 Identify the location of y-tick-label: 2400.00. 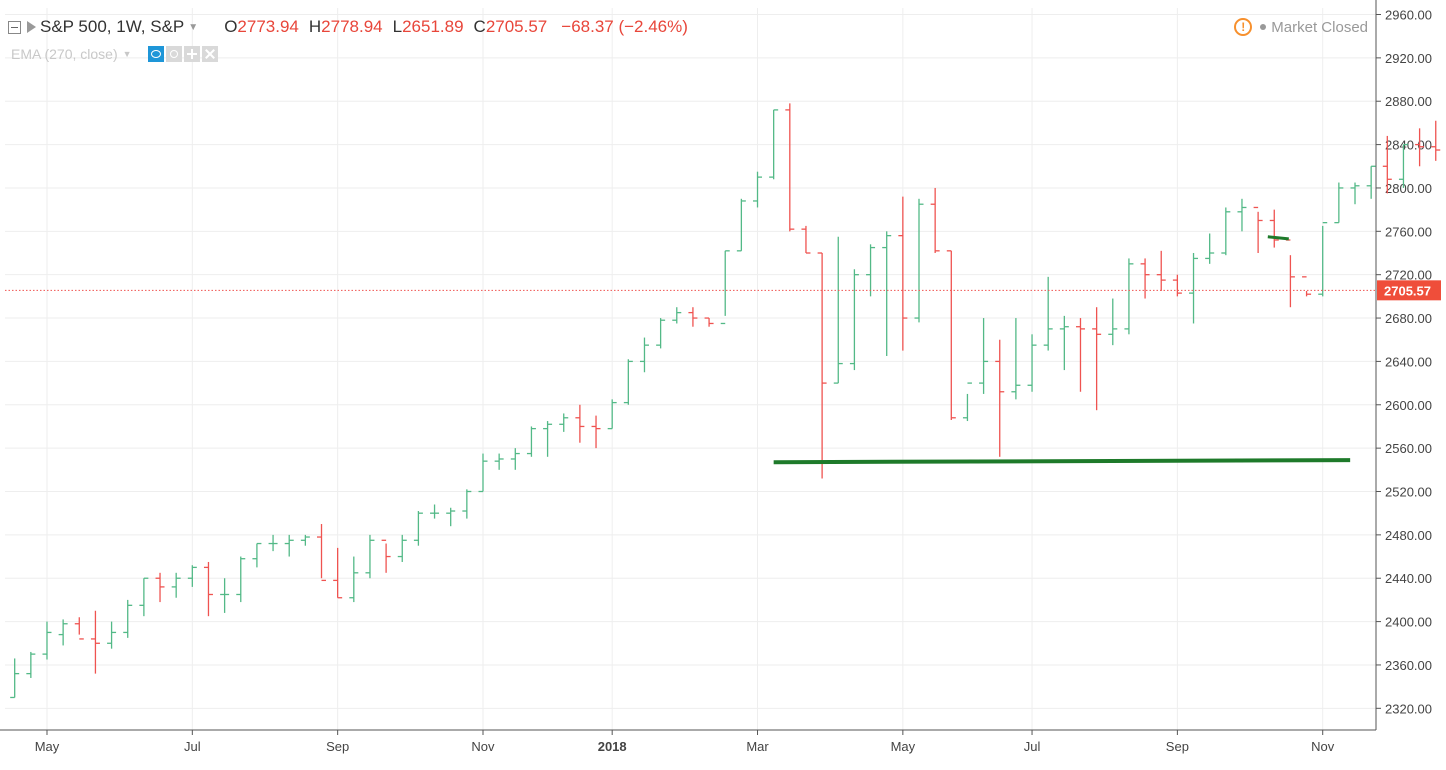
(1408, 622).